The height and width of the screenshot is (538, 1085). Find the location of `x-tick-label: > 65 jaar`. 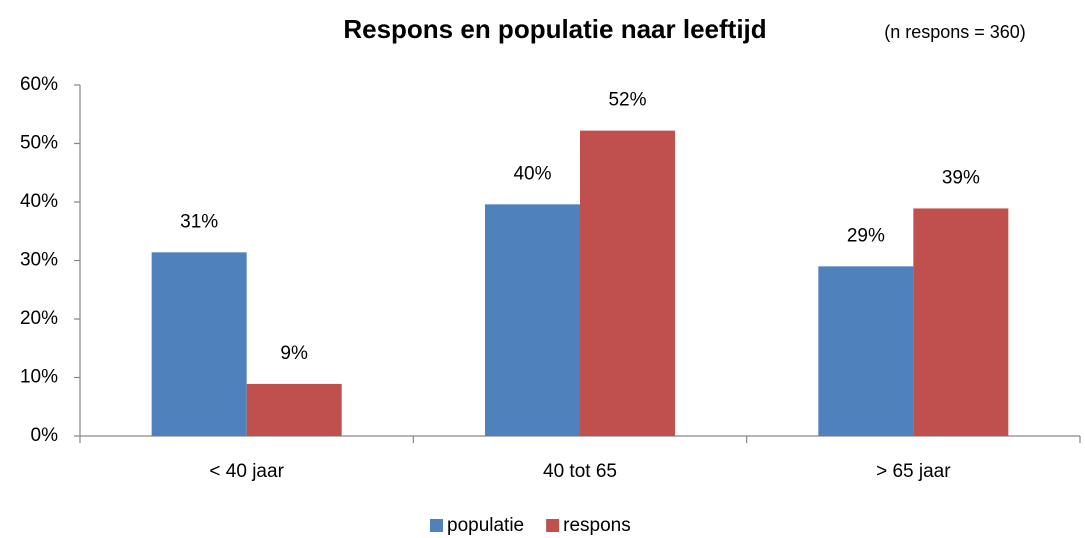

x-tick-label: > 65 jaar is located at coordinates (913, 471).